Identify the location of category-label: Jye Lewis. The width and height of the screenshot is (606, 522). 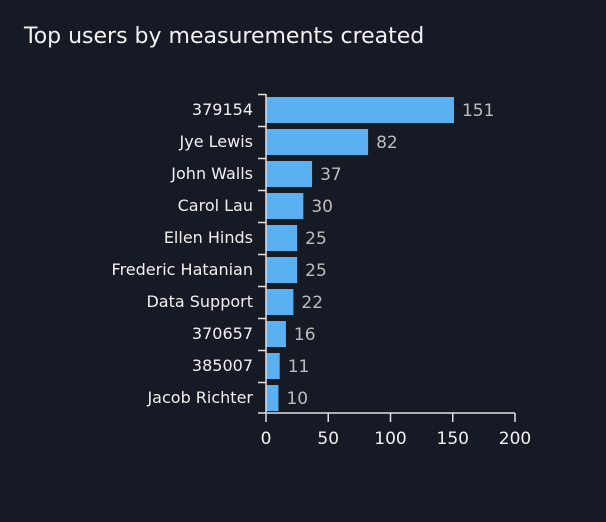
(216, 141).